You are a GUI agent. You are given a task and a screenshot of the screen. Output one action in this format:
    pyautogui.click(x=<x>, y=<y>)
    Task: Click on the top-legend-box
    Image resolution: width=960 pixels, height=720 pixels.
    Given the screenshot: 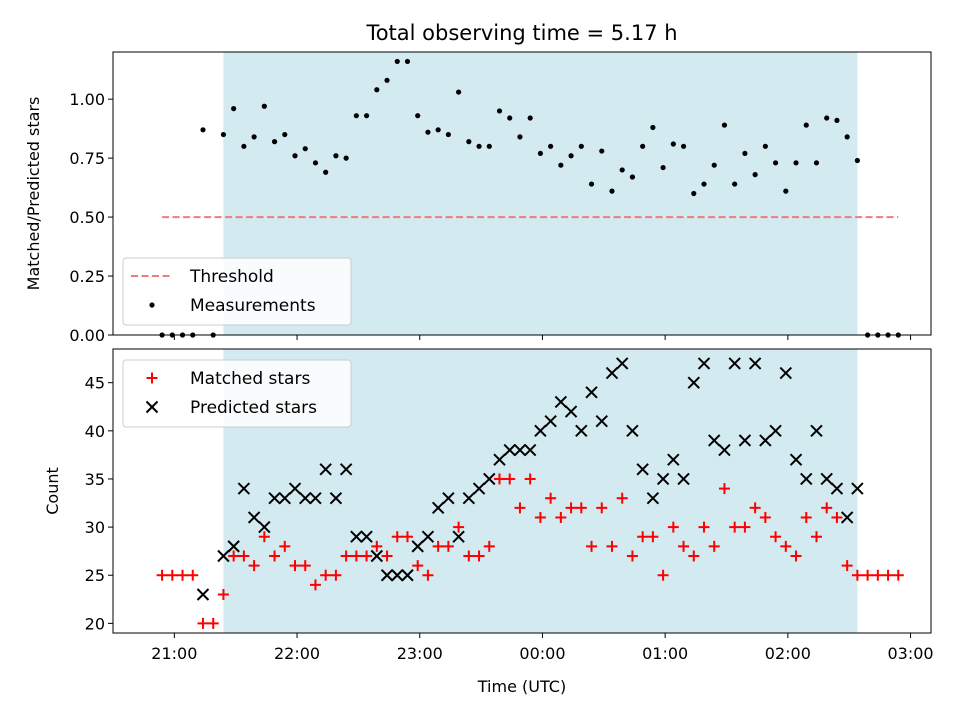 What is the action you would take?
    pyautogui.click(x=237, y=291)
    